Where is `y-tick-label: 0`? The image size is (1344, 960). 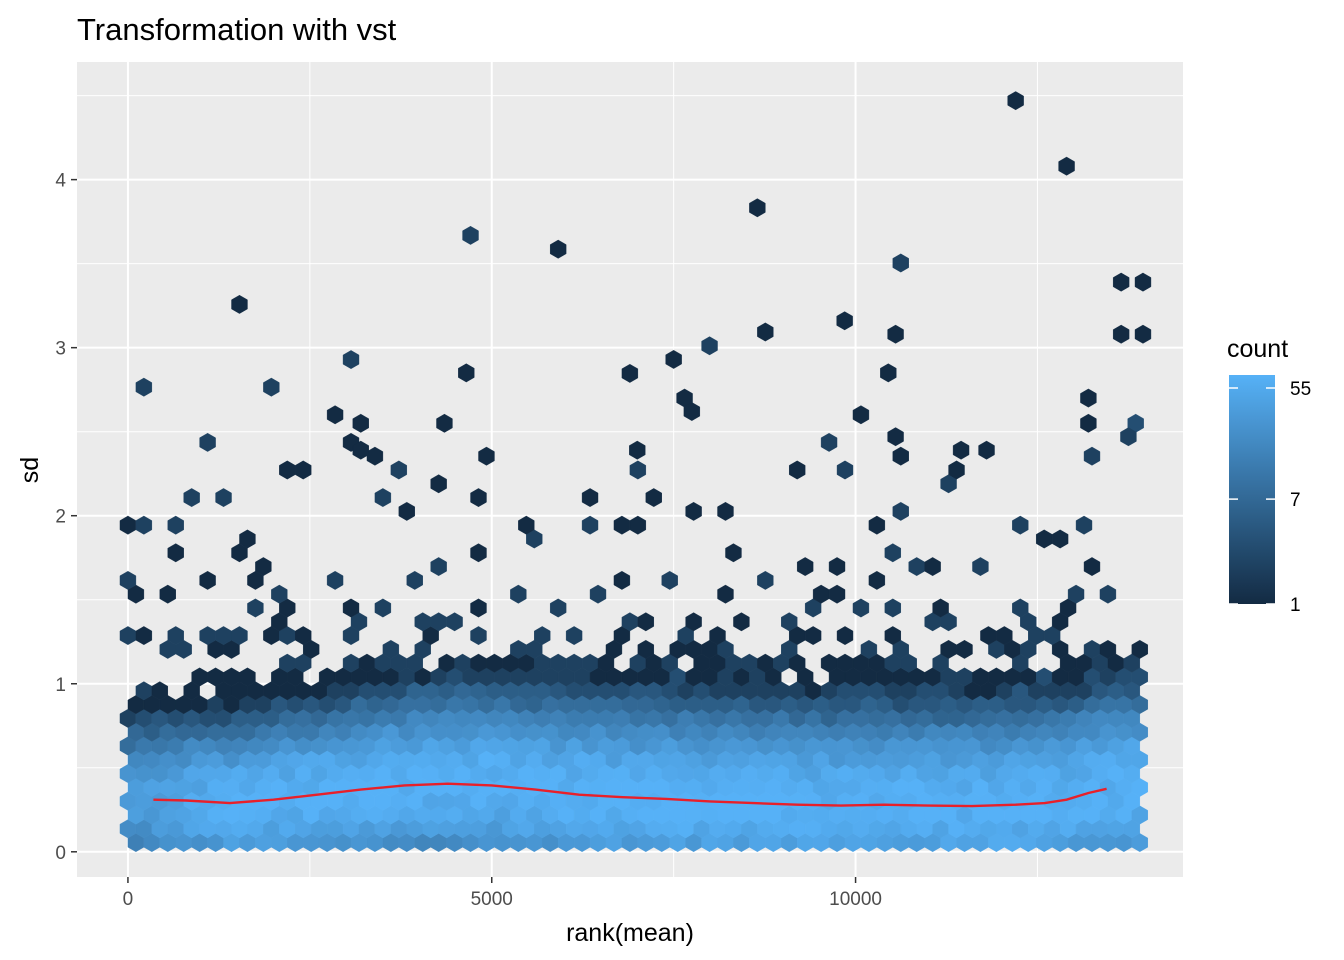
y-tick-label: 0 is located at coordinates (60, 853).